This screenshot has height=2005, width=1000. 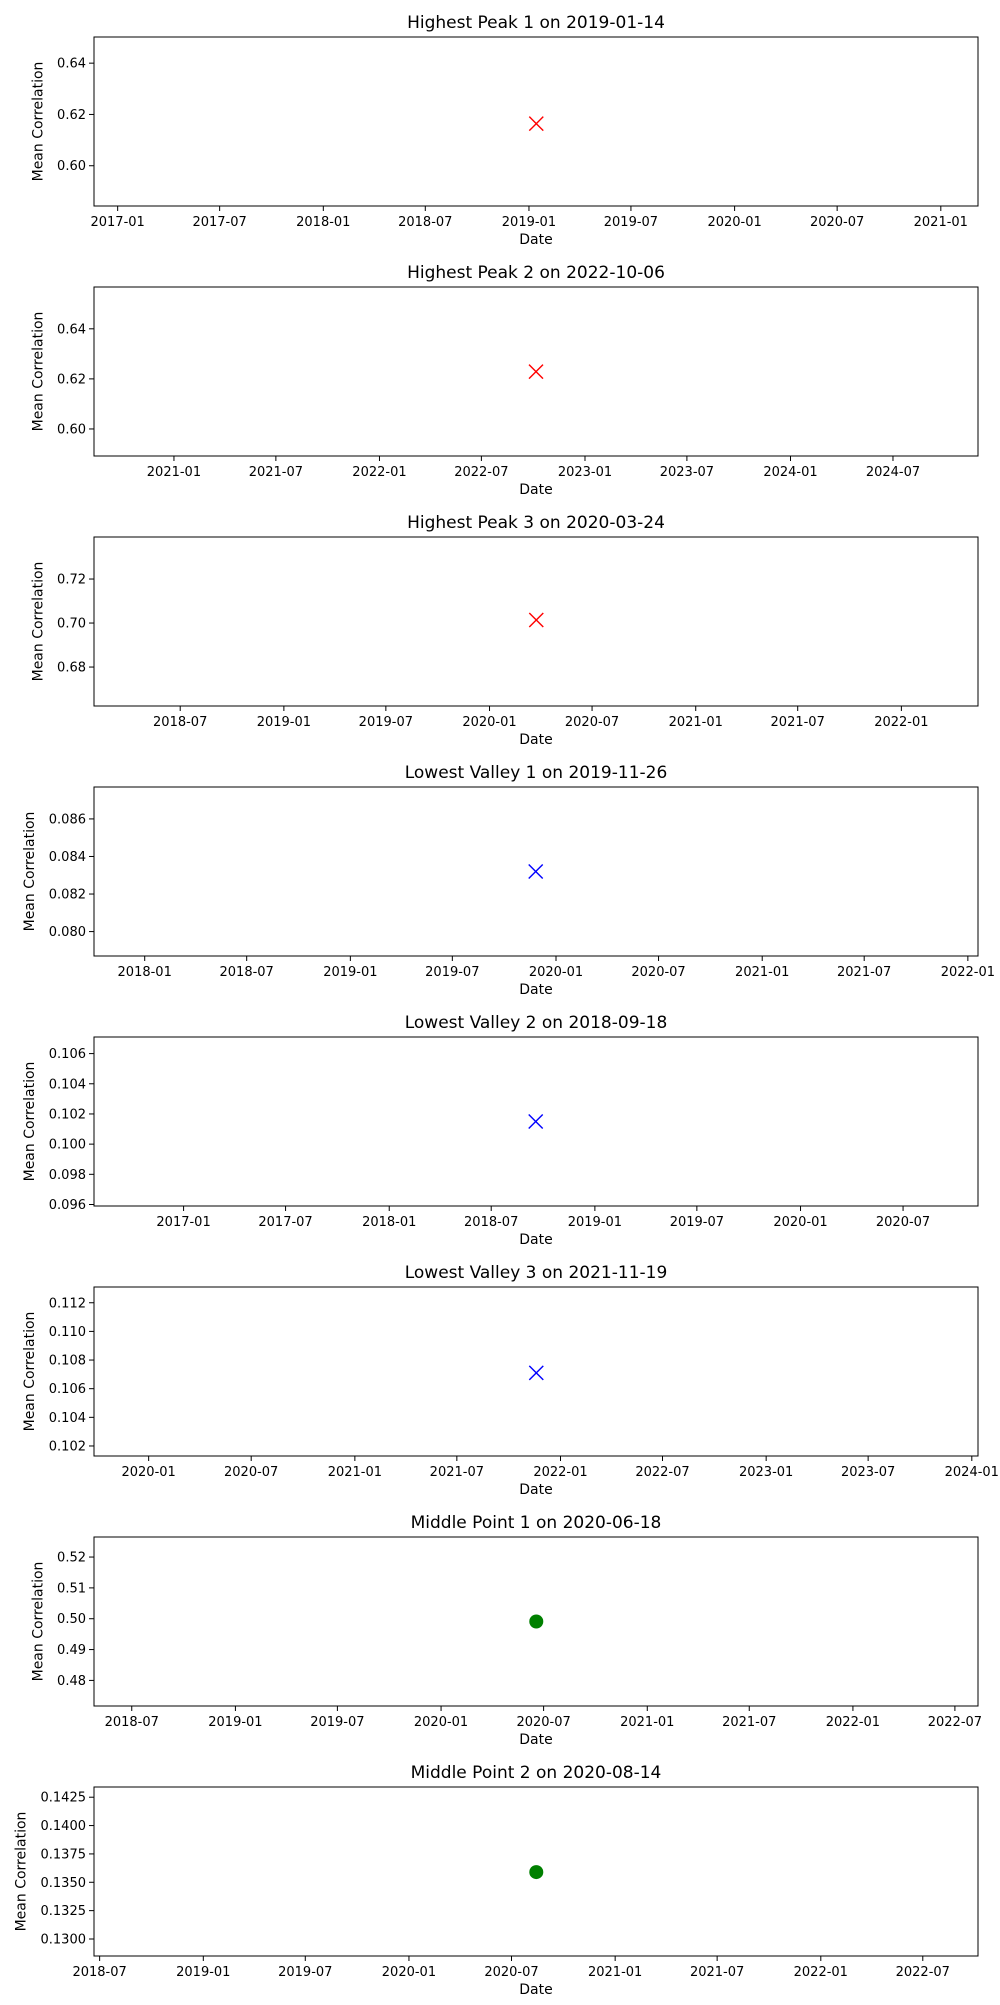 I want to click on y-tick-label: 0.1300, so click(x=64, y=1939).